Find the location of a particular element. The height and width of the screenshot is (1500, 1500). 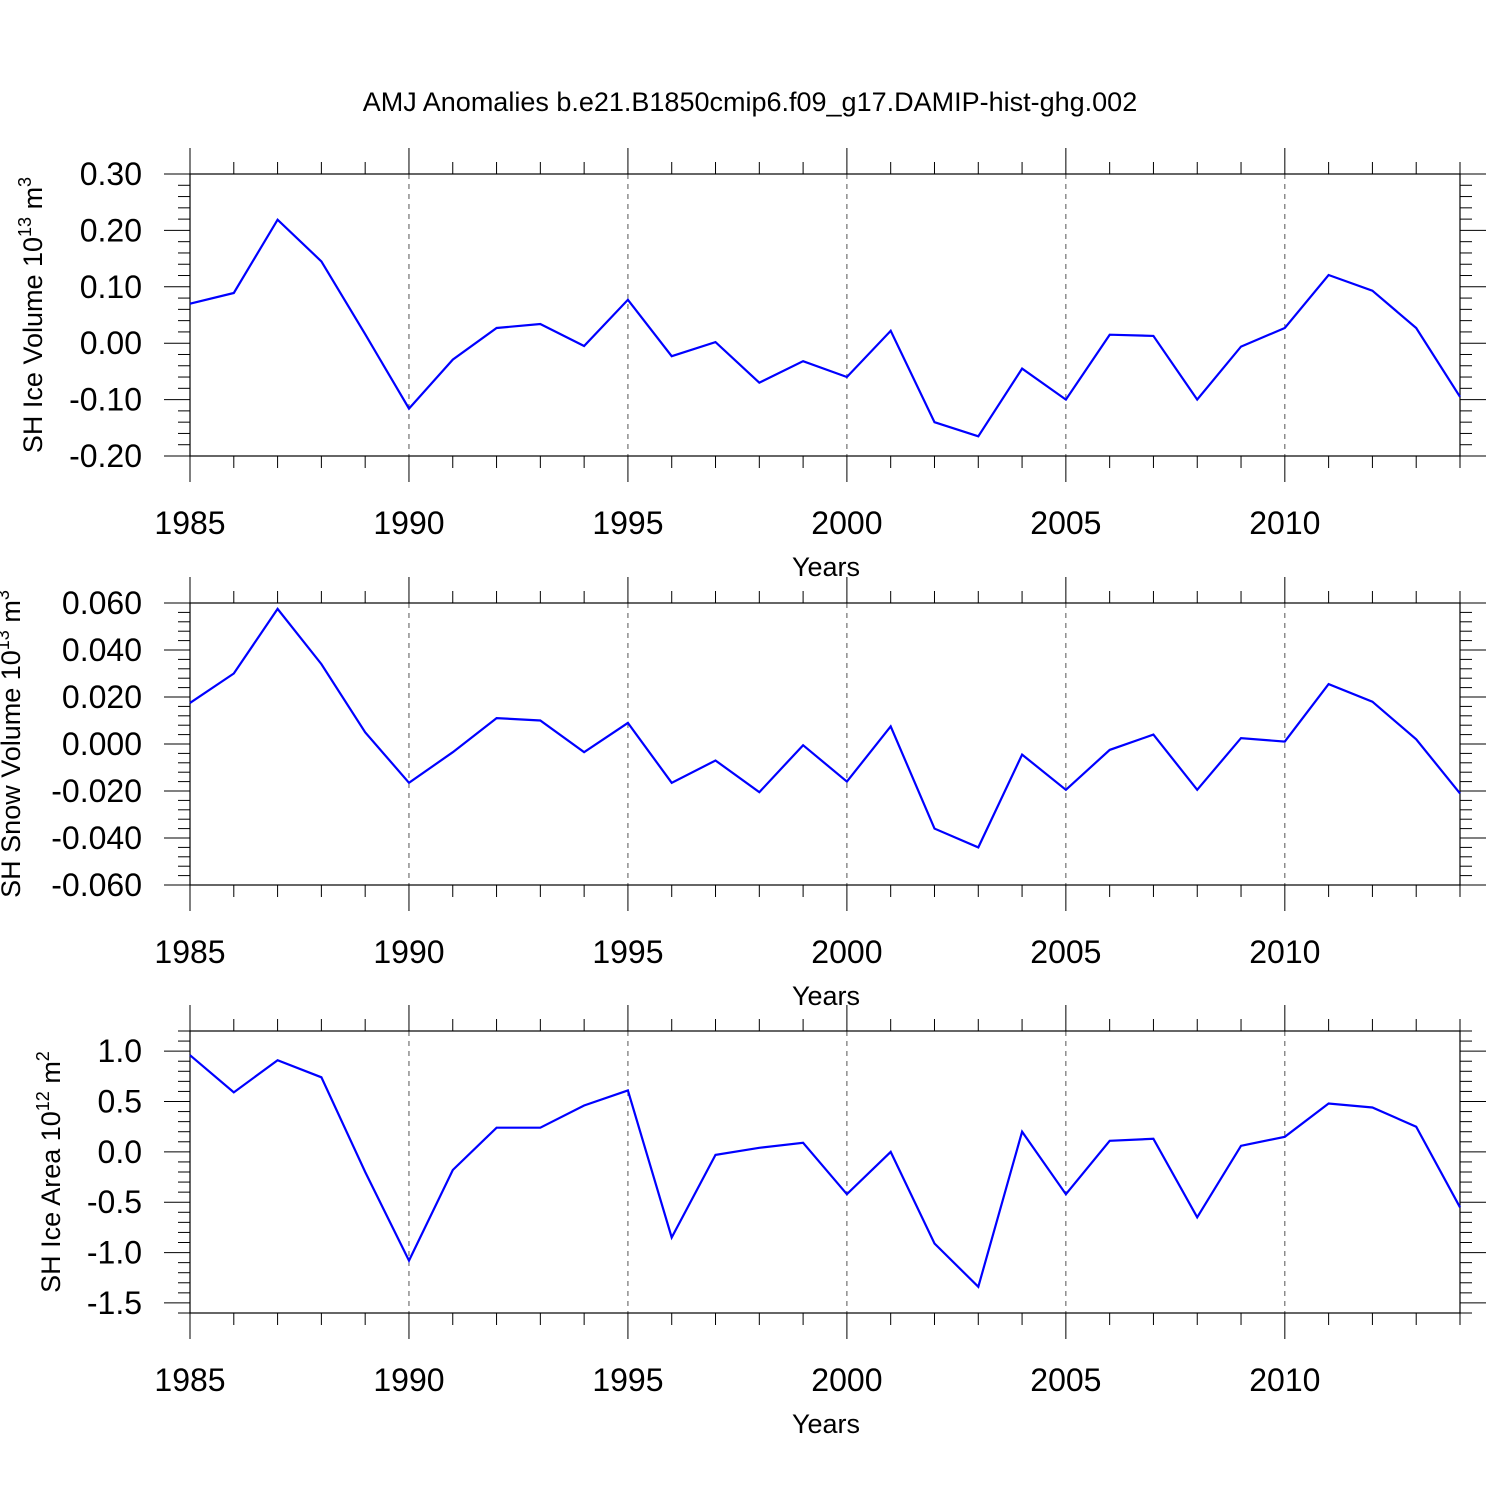

y-tick-label: 0.060 is located at coordinates (102, 603).